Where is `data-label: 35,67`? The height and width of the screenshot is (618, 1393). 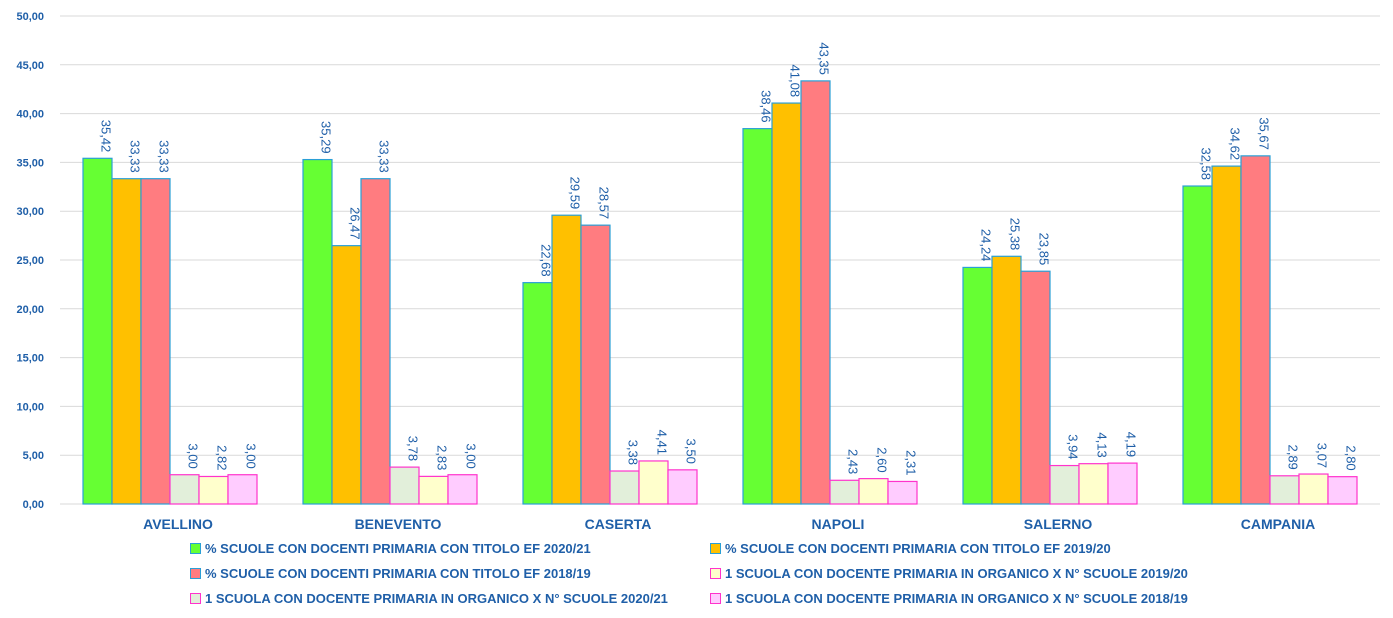 data-label: 35,67 is located at coordinates (1264, 133).